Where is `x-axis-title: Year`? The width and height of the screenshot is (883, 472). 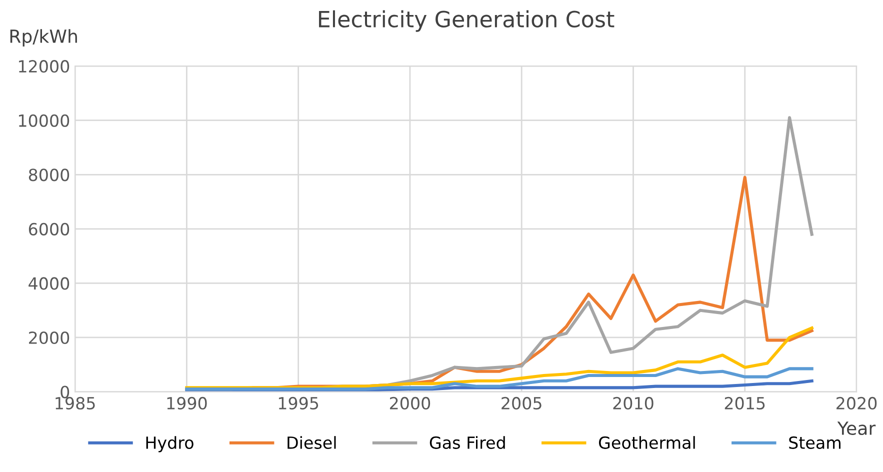
x-axis-title: Year is located at coordinates (856, 429).